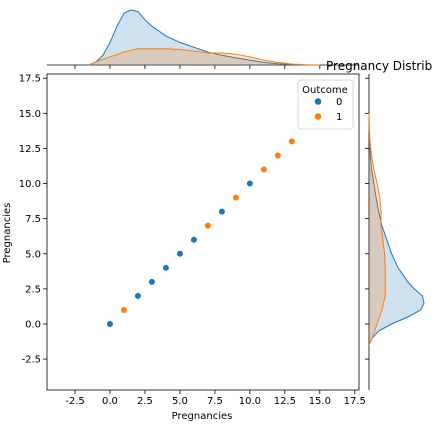 This screenshot has height=432, width=432. What do you see at coordinates (250, 401) in the screenshot?
I see `x-tick-label: 10.0` at bounding box center [250, 401].